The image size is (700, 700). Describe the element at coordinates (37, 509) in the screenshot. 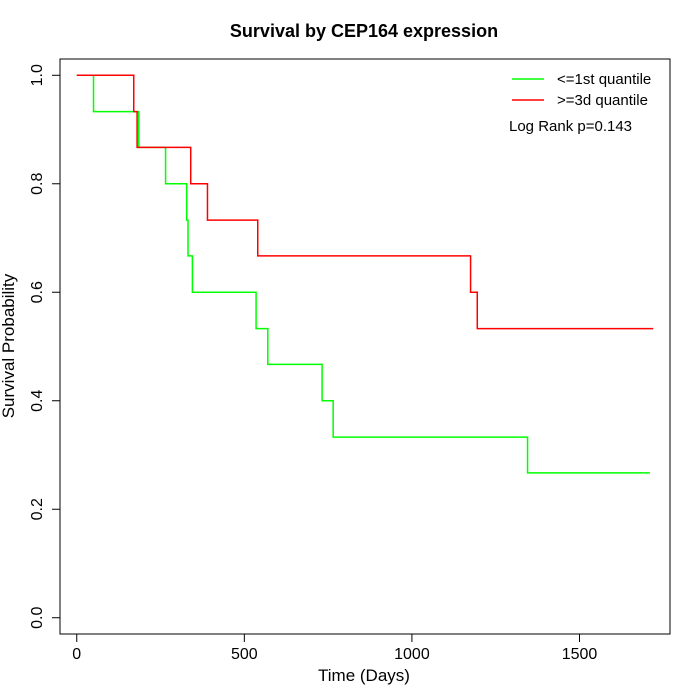

I see `y-tick-label: 0.2` at that location.